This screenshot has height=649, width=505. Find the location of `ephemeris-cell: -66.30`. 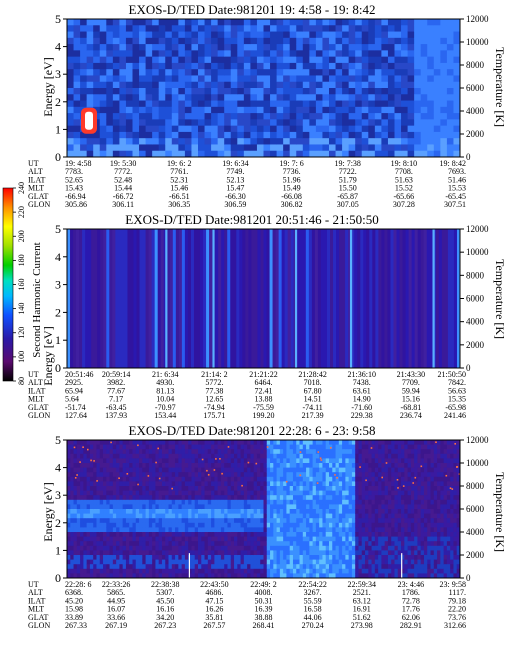

ephemeris-cell: -66.30 is located at coordinates (235, 196).